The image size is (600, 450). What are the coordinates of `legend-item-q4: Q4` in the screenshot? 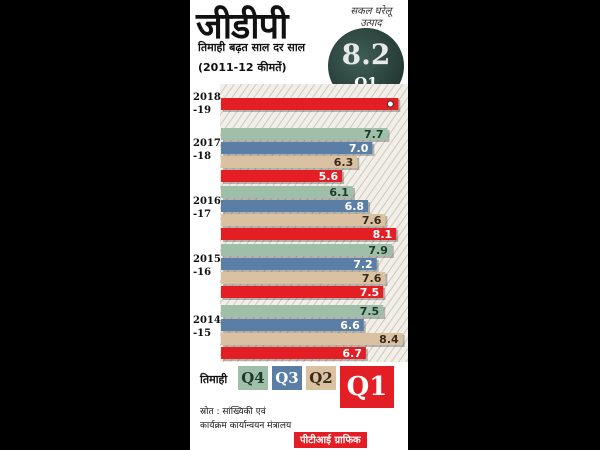 It's located at (253, 378).